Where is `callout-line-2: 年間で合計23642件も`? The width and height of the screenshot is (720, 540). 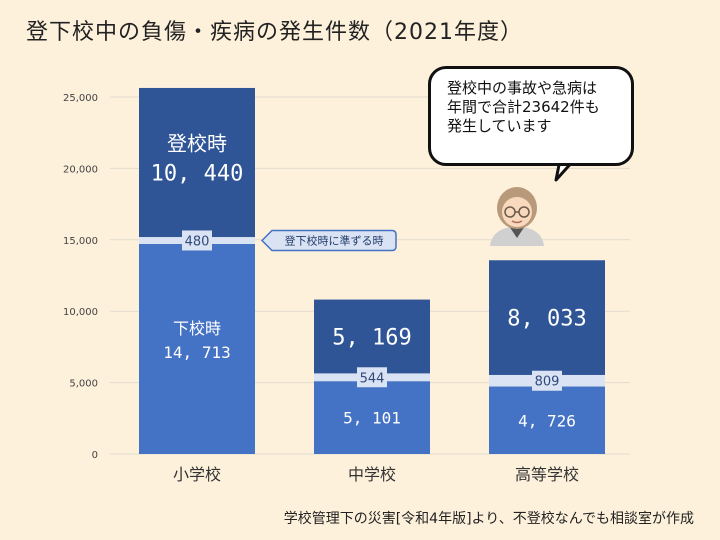
callout-line-2: 年間で合計23642件も is located at coordinates (523, 107).